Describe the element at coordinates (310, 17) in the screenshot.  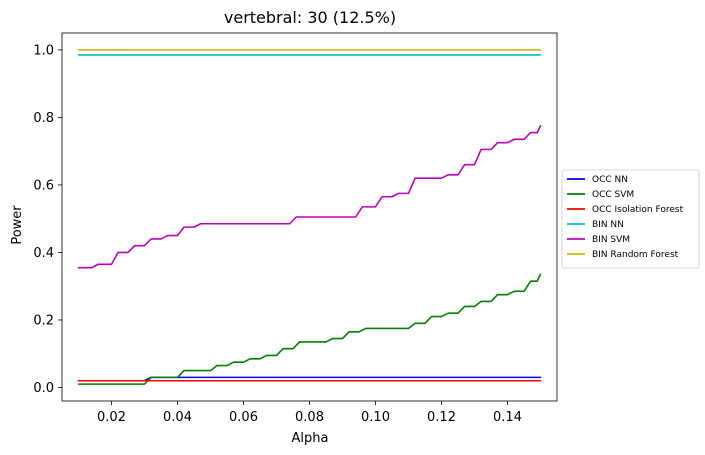
I see `chart-title: vertebral: 30 (12.5%)` at that location.